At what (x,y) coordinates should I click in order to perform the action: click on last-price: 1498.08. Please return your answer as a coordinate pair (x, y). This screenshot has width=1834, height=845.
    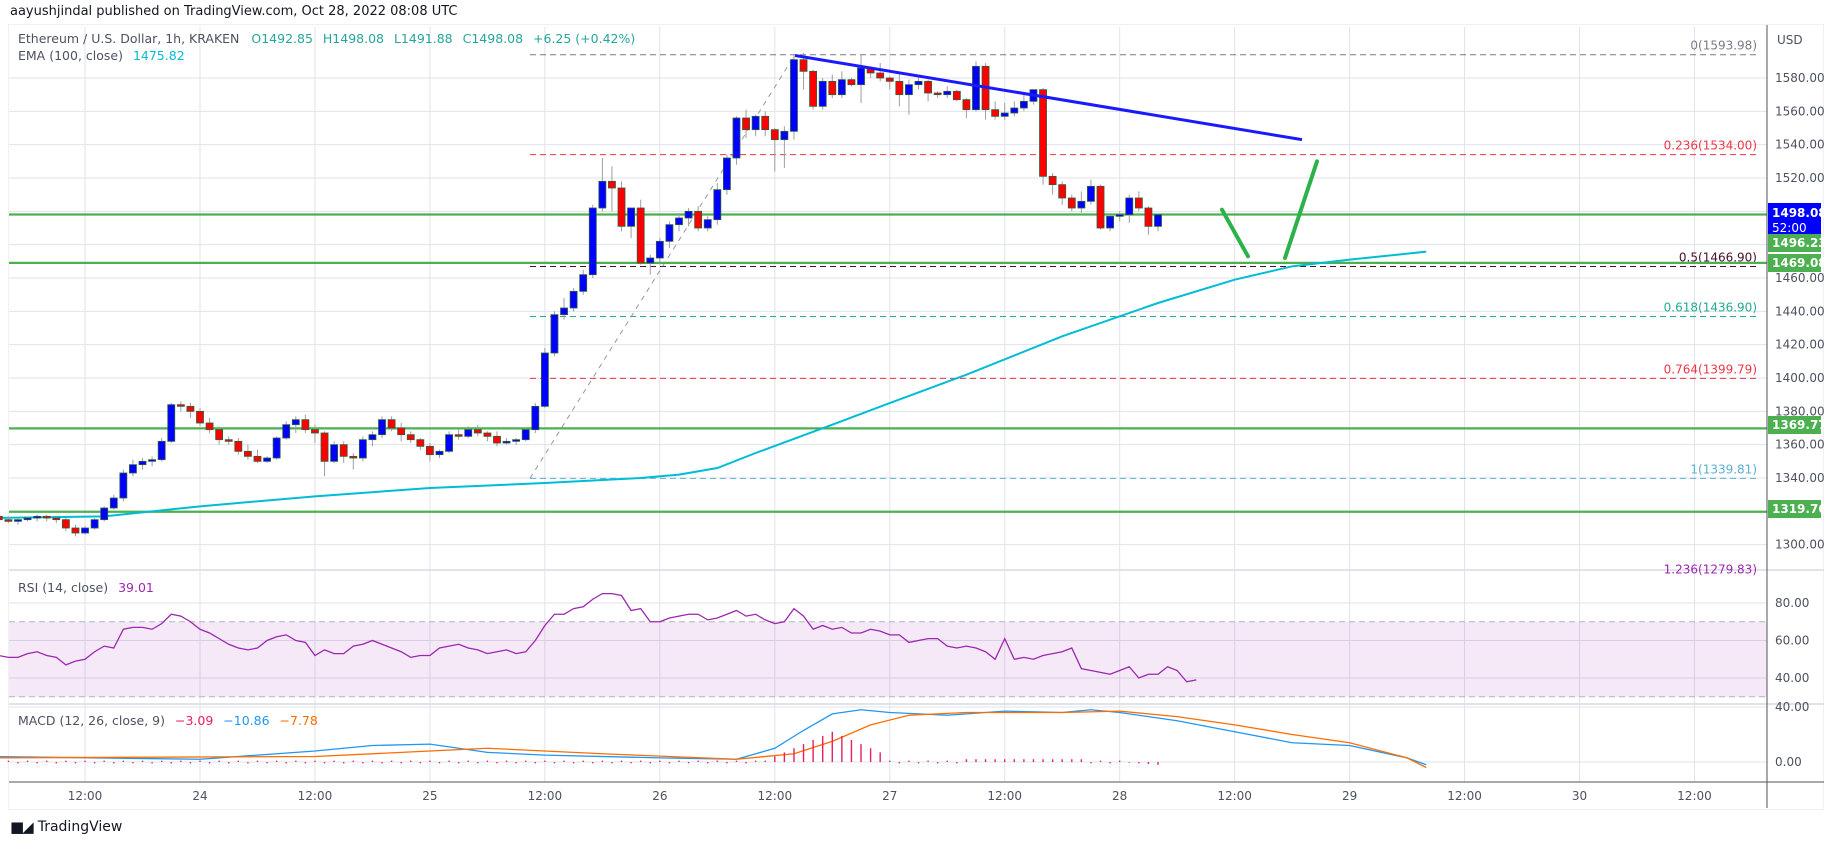
    Looking at the image, I should click on (1799, 213).